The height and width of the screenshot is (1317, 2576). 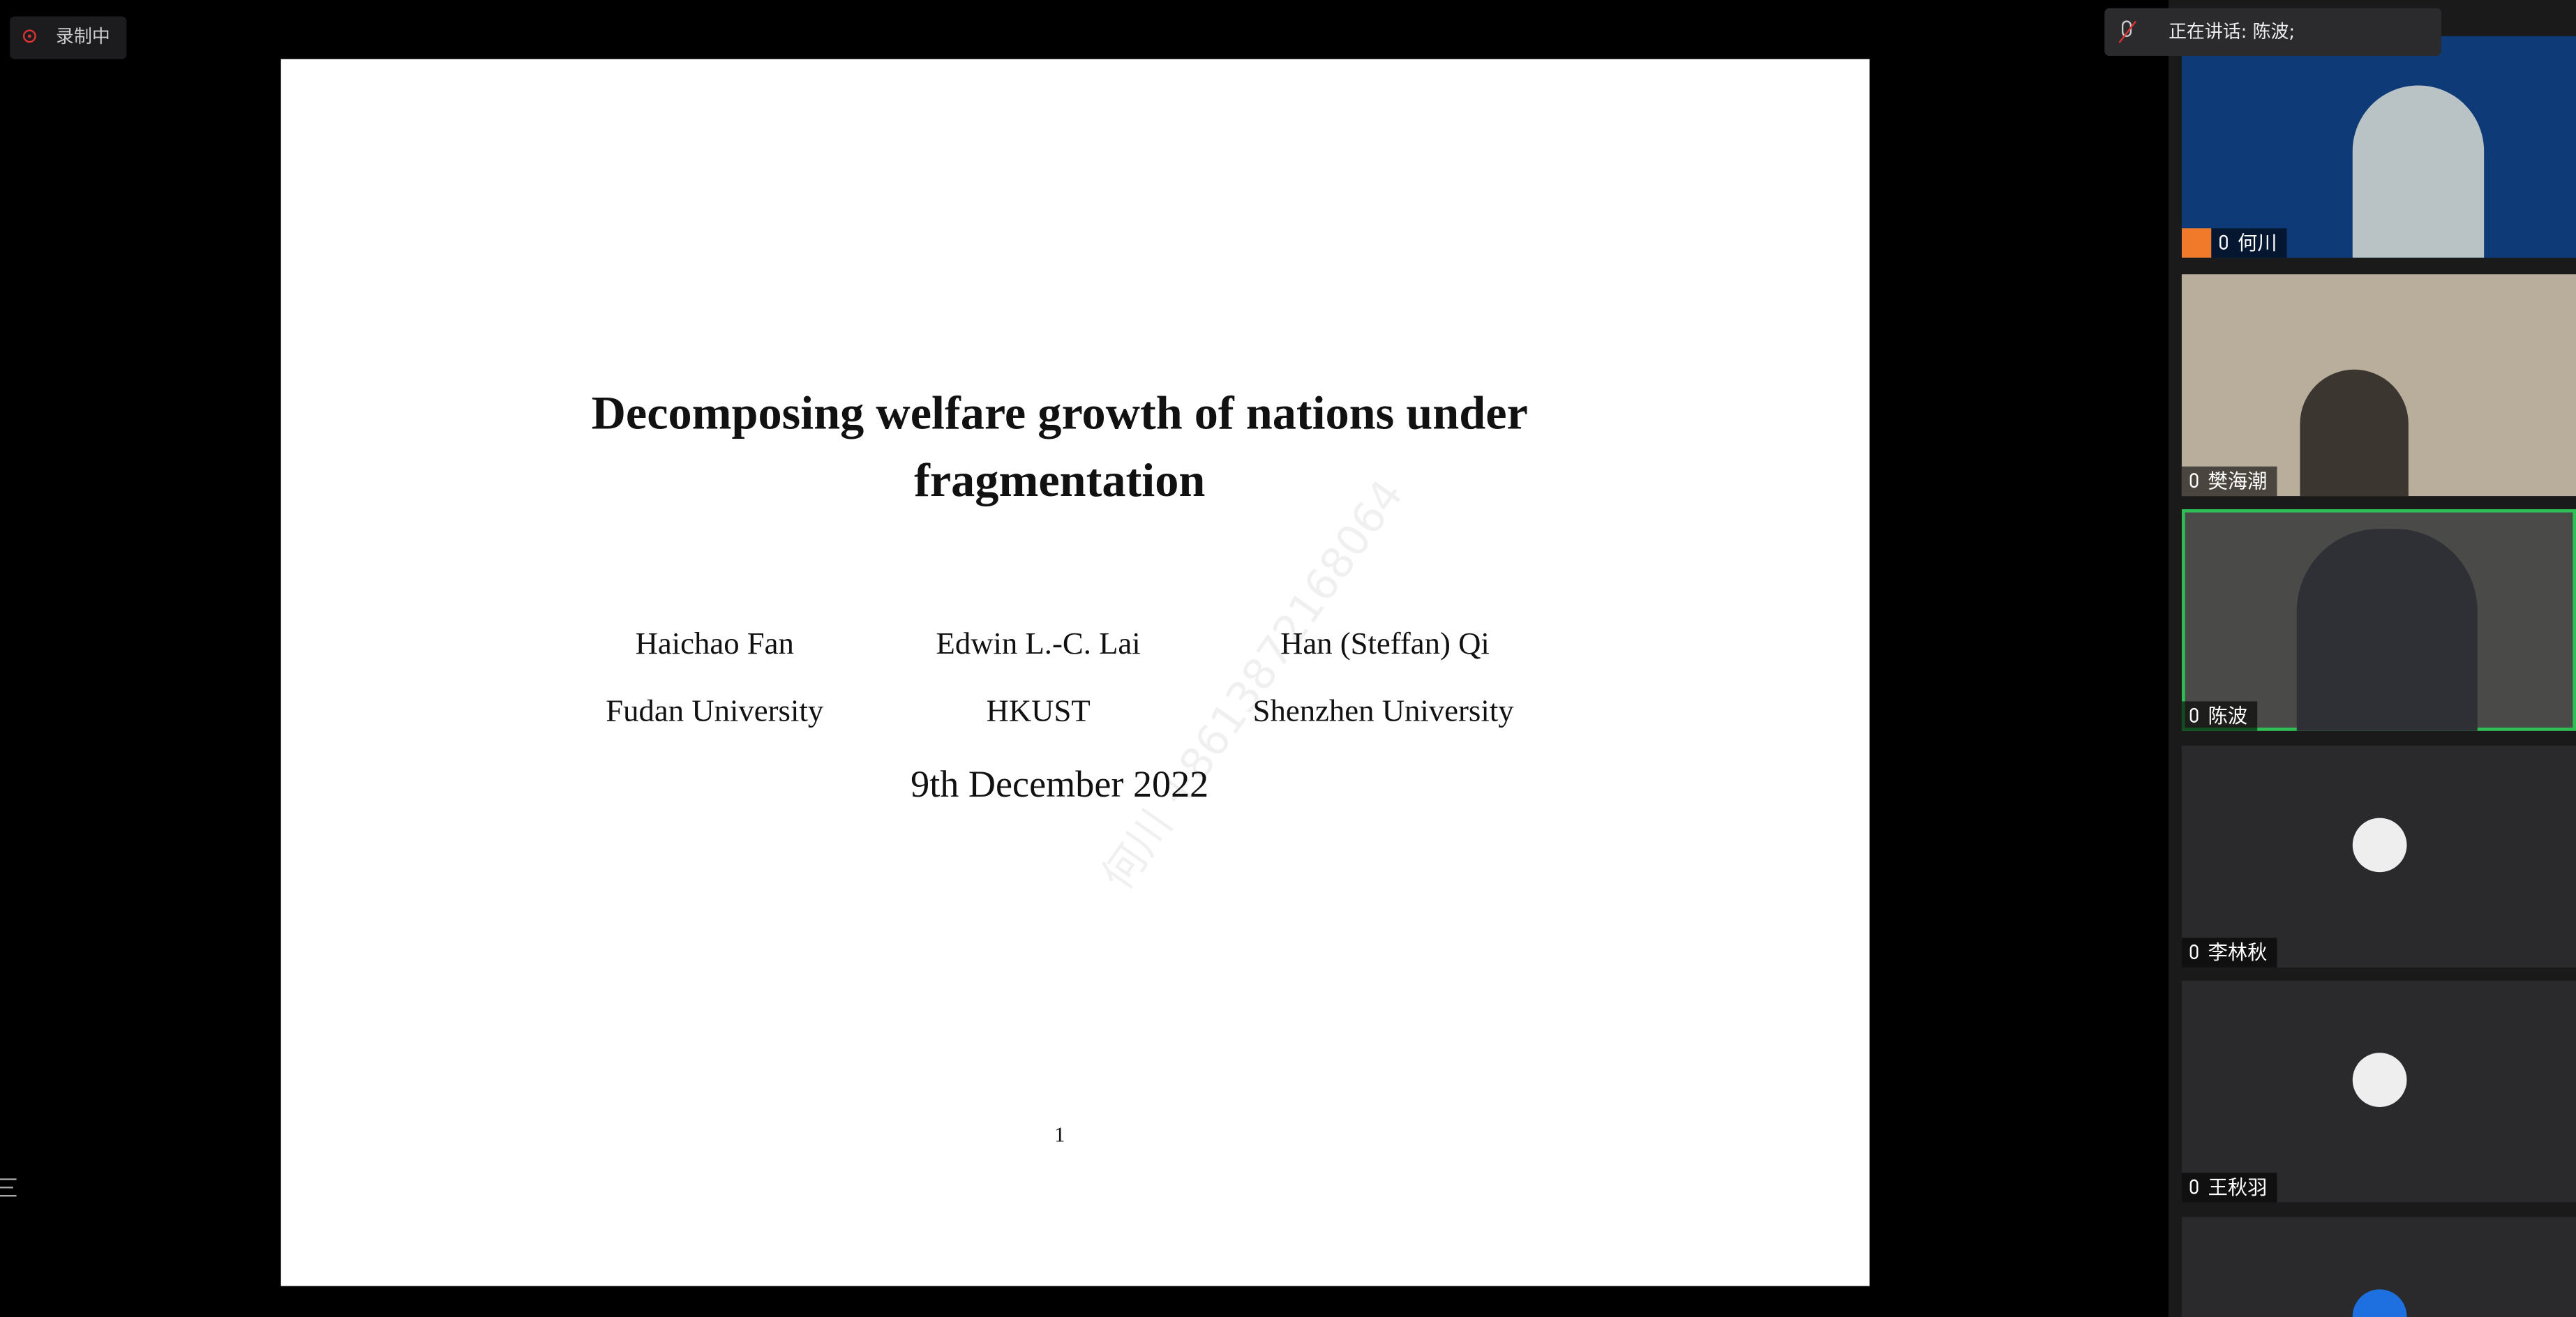 I want to click on video-tile: 樊海潮, so click(x=2378, y=385).